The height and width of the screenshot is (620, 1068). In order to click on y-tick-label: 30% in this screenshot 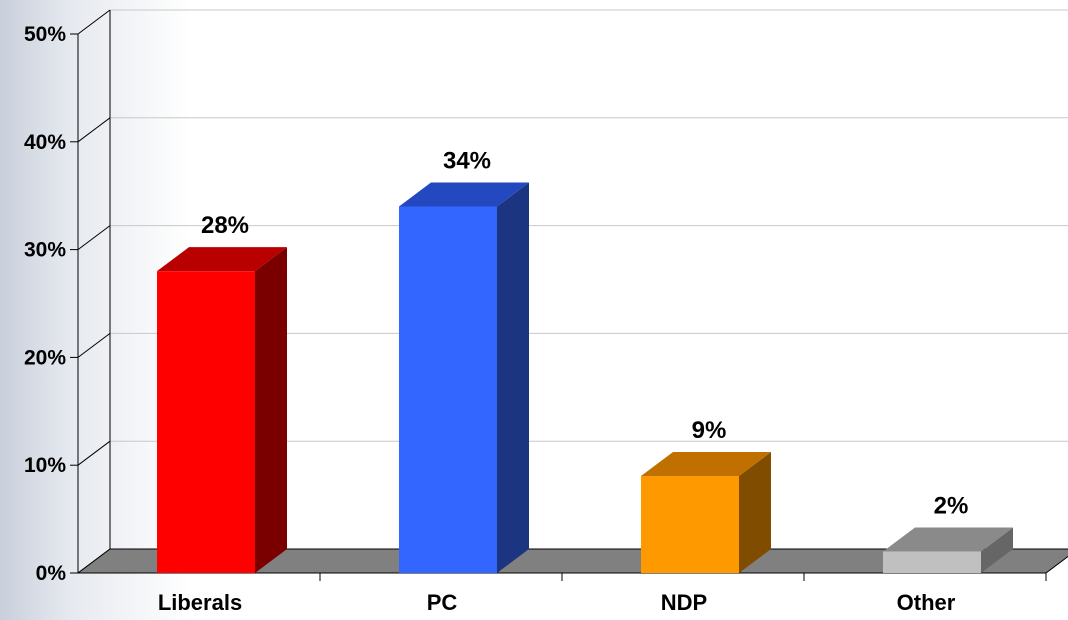, I will do `click(45, 250)`.